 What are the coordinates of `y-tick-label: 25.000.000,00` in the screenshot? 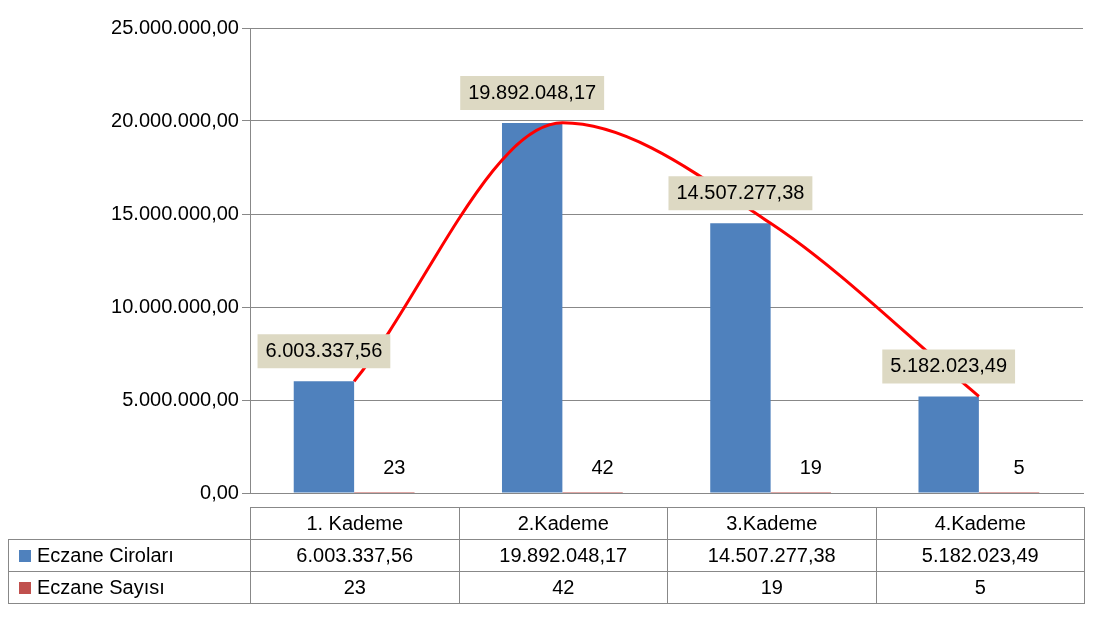 It's located at (175, 26).